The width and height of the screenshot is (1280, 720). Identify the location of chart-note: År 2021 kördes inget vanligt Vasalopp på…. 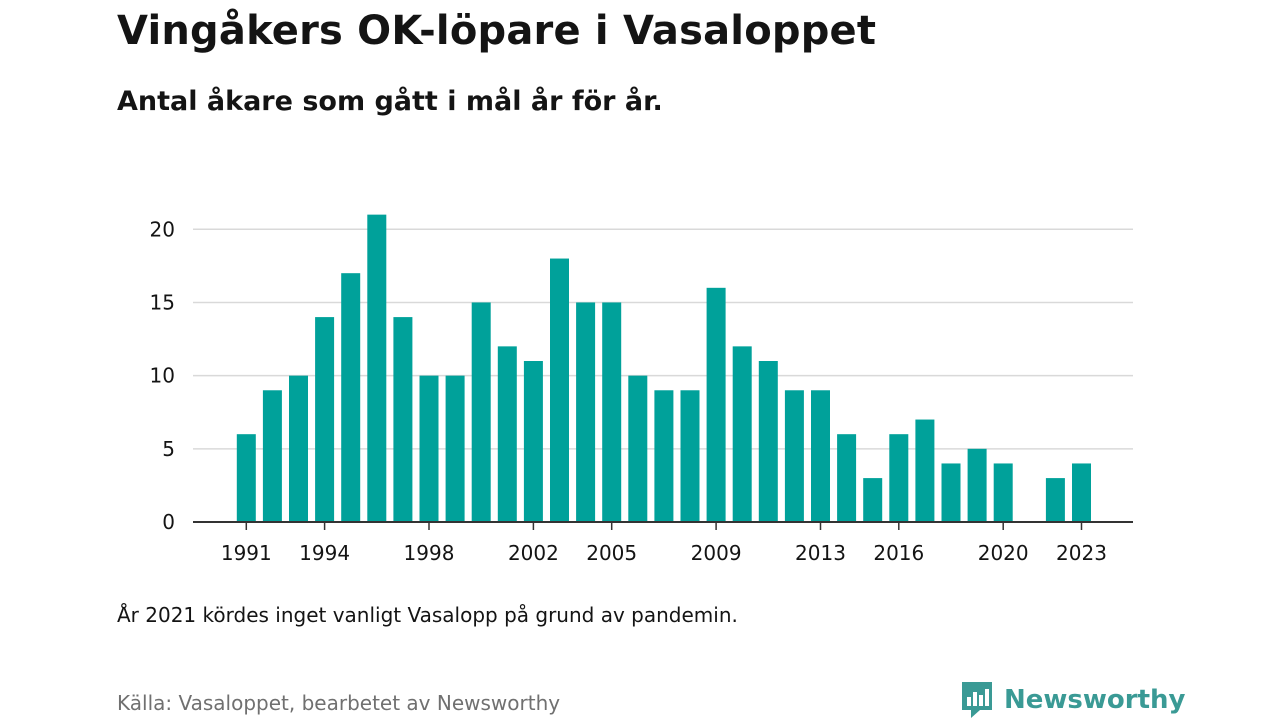
(427, 615).